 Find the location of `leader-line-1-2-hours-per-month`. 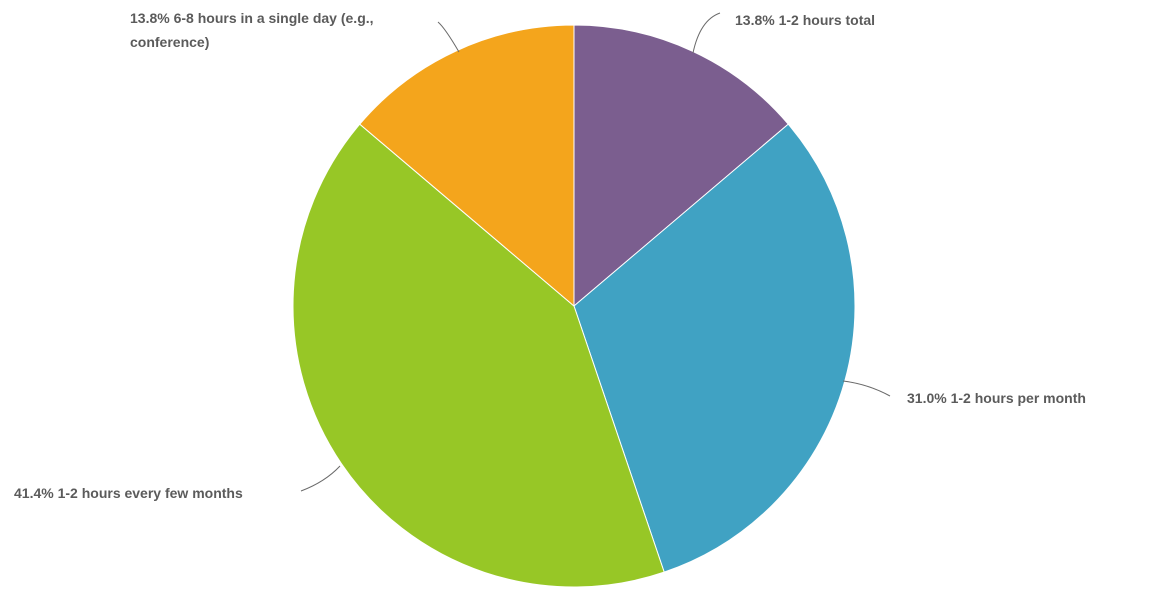

leader-line-1-2-hours-per-month is located at coordinates (866, 388).